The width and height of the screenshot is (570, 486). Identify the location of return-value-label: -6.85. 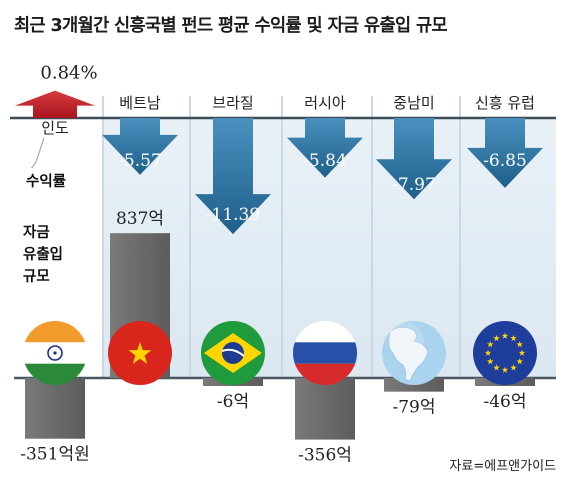
(505, 161).